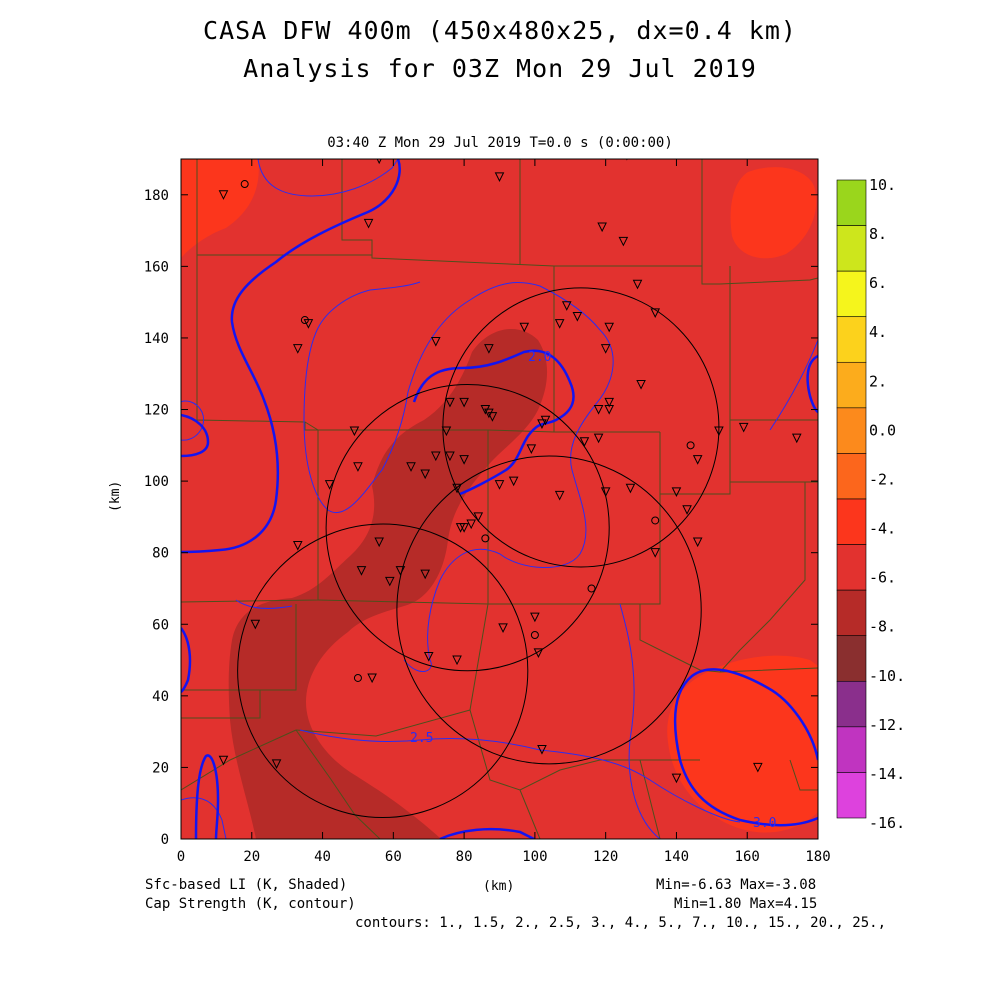 This screenshot has height=1000, width=1000. Describe the element at coordinates (605, 857) in the screenshot. I see `x-tick-label: 120` at that location.